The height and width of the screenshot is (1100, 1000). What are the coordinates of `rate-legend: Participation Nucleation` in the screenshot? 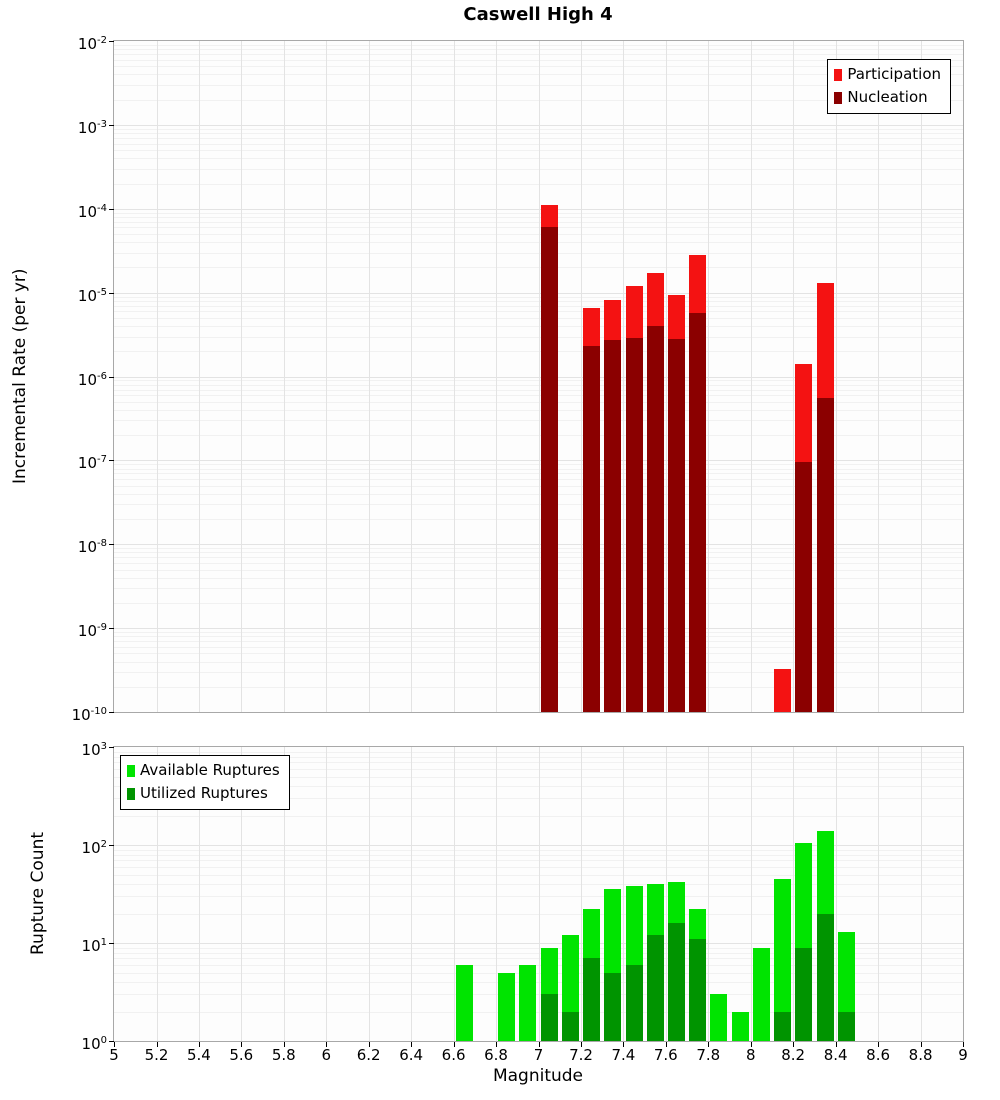 It's located at (889, 86).